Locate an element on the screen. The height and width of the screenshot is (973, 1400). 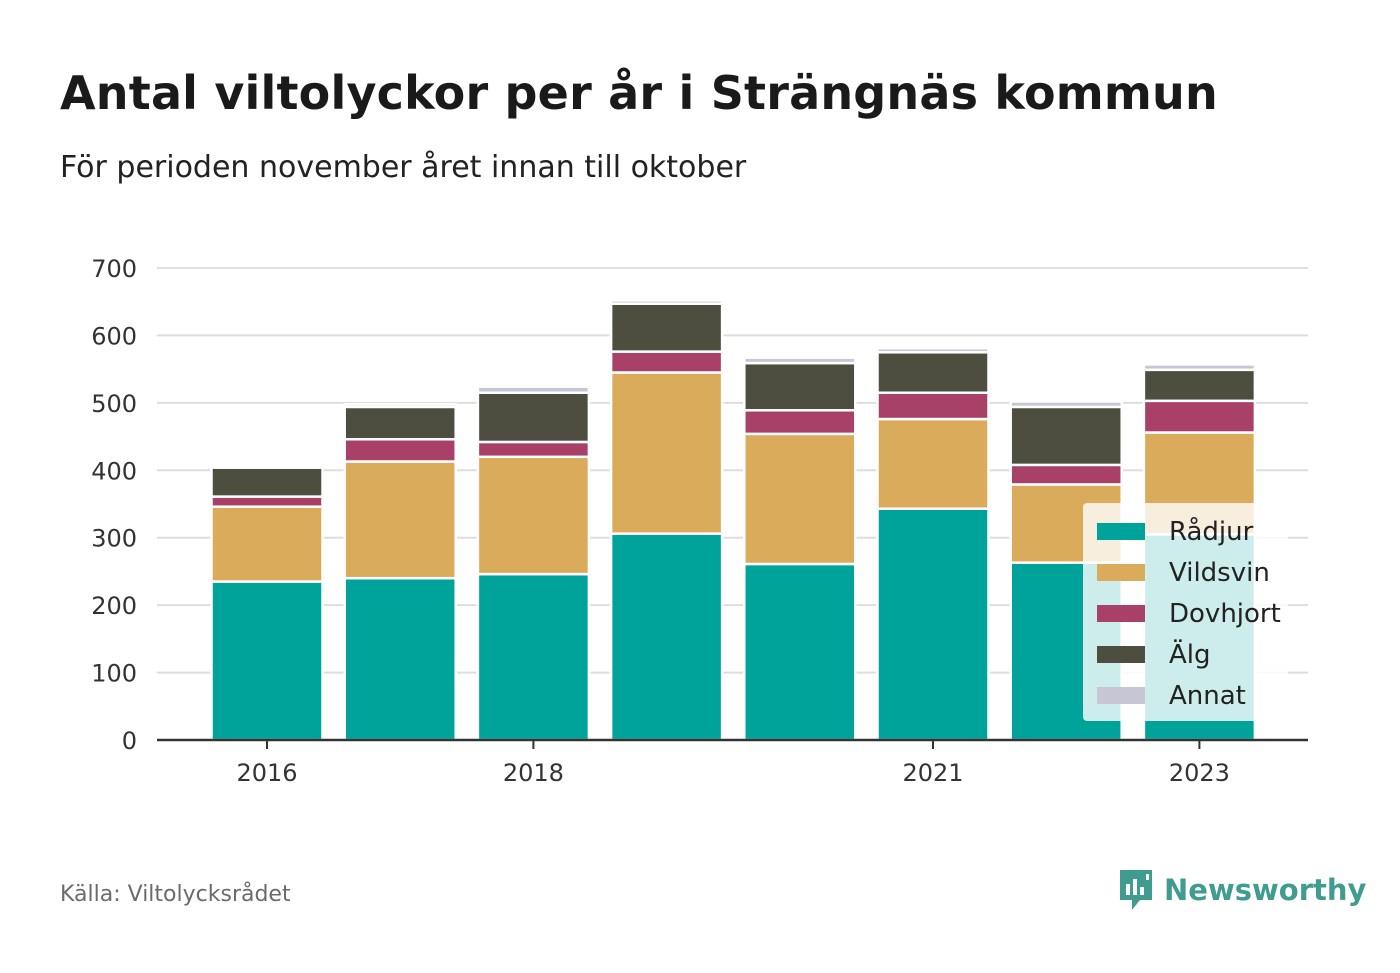
bar-segment-älg-2018 is located at coordinates (533, 417).